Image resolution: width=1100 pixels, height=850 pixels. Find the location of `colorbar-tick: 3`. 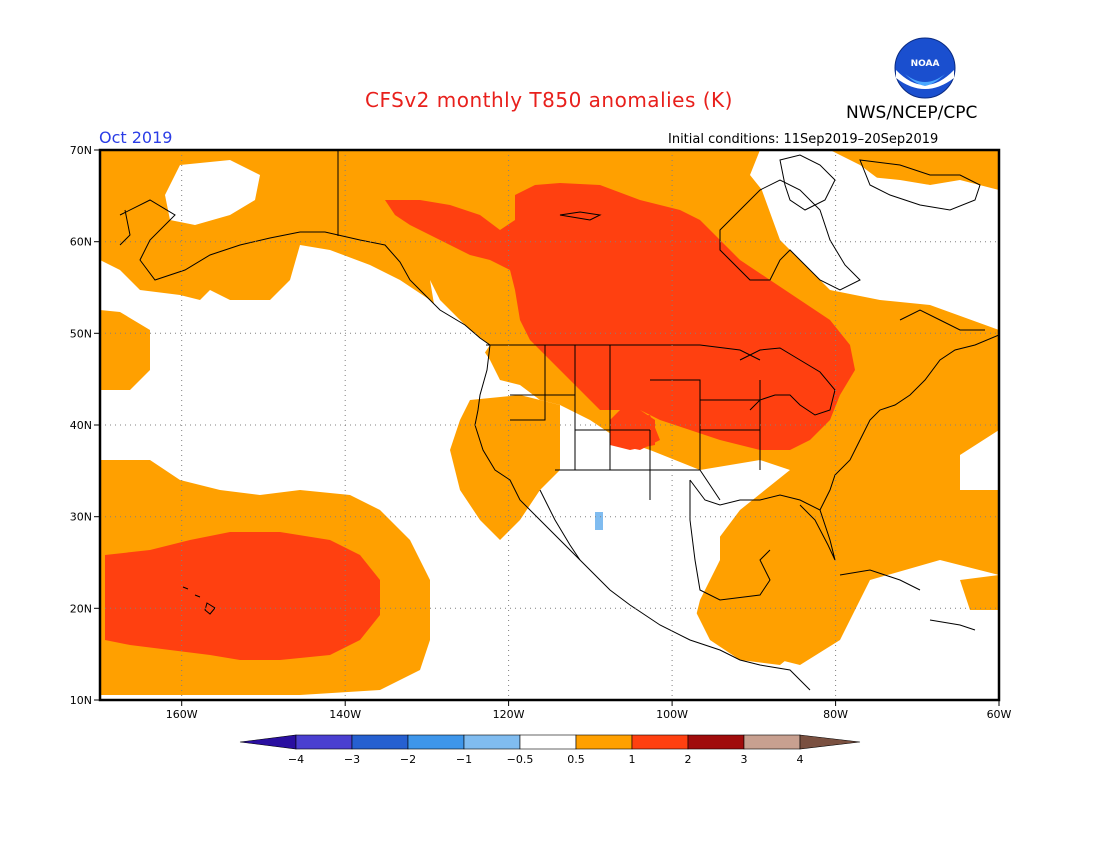

colorbar-tick: 3 is located at coordinates (744, 759).